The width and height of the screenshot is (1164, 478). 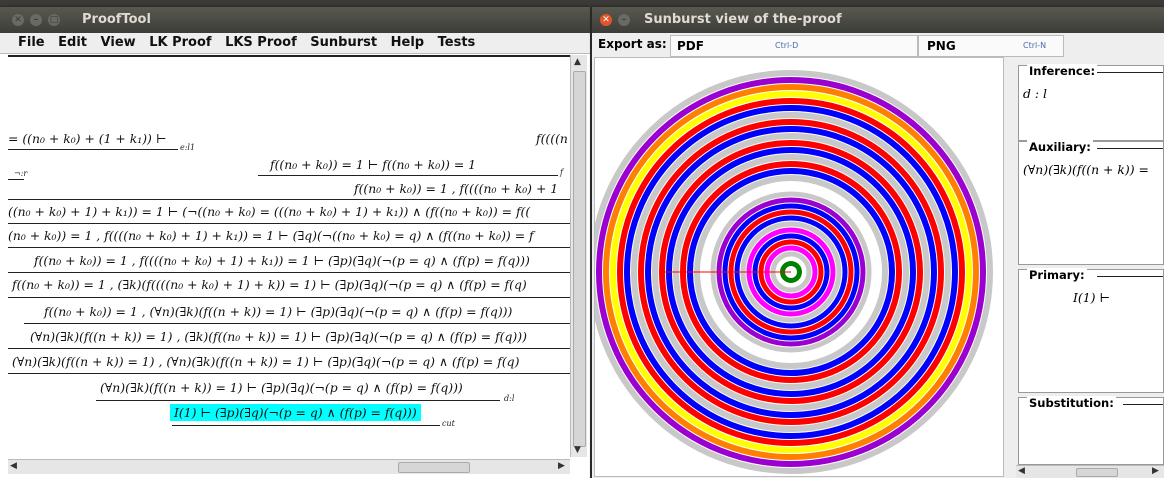 I want to click on export-toolbar: Export as: PDF Ctrl-D PNG Ctrl-N, so click(x=878, y=45).